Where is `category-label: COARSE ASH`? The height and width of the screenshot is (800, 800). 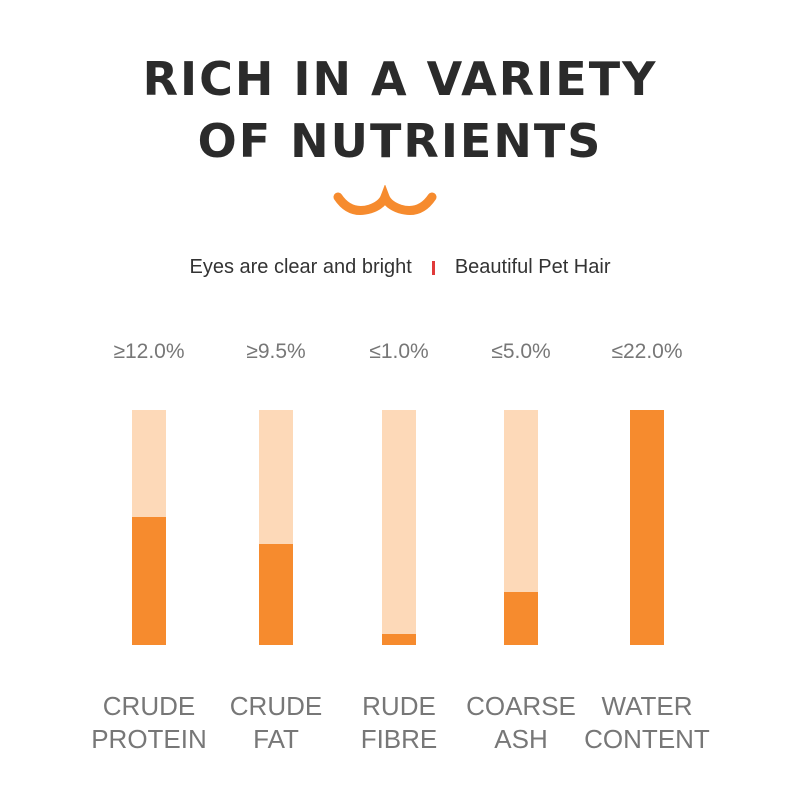
category-label: COARSE ASH is located at coordinates (521, 722).